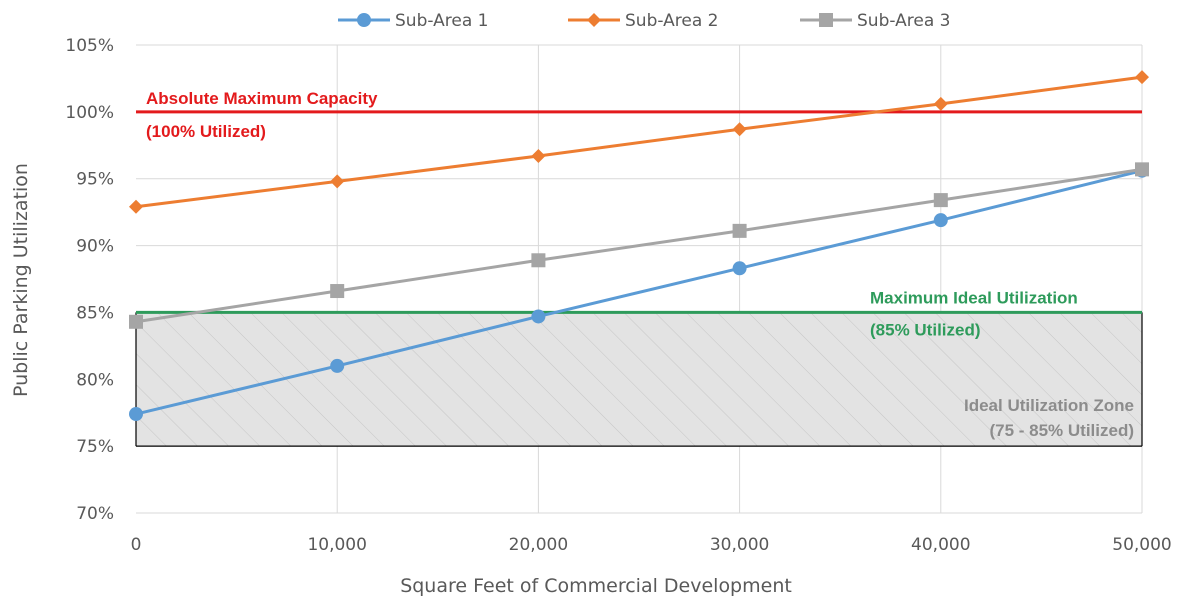 This screenshot has height=603, width=1182. Describe the element at coordinates (596, 586) in the screenshot. I see `x-axis-title: Square Feet of Commercial Development` at that location.